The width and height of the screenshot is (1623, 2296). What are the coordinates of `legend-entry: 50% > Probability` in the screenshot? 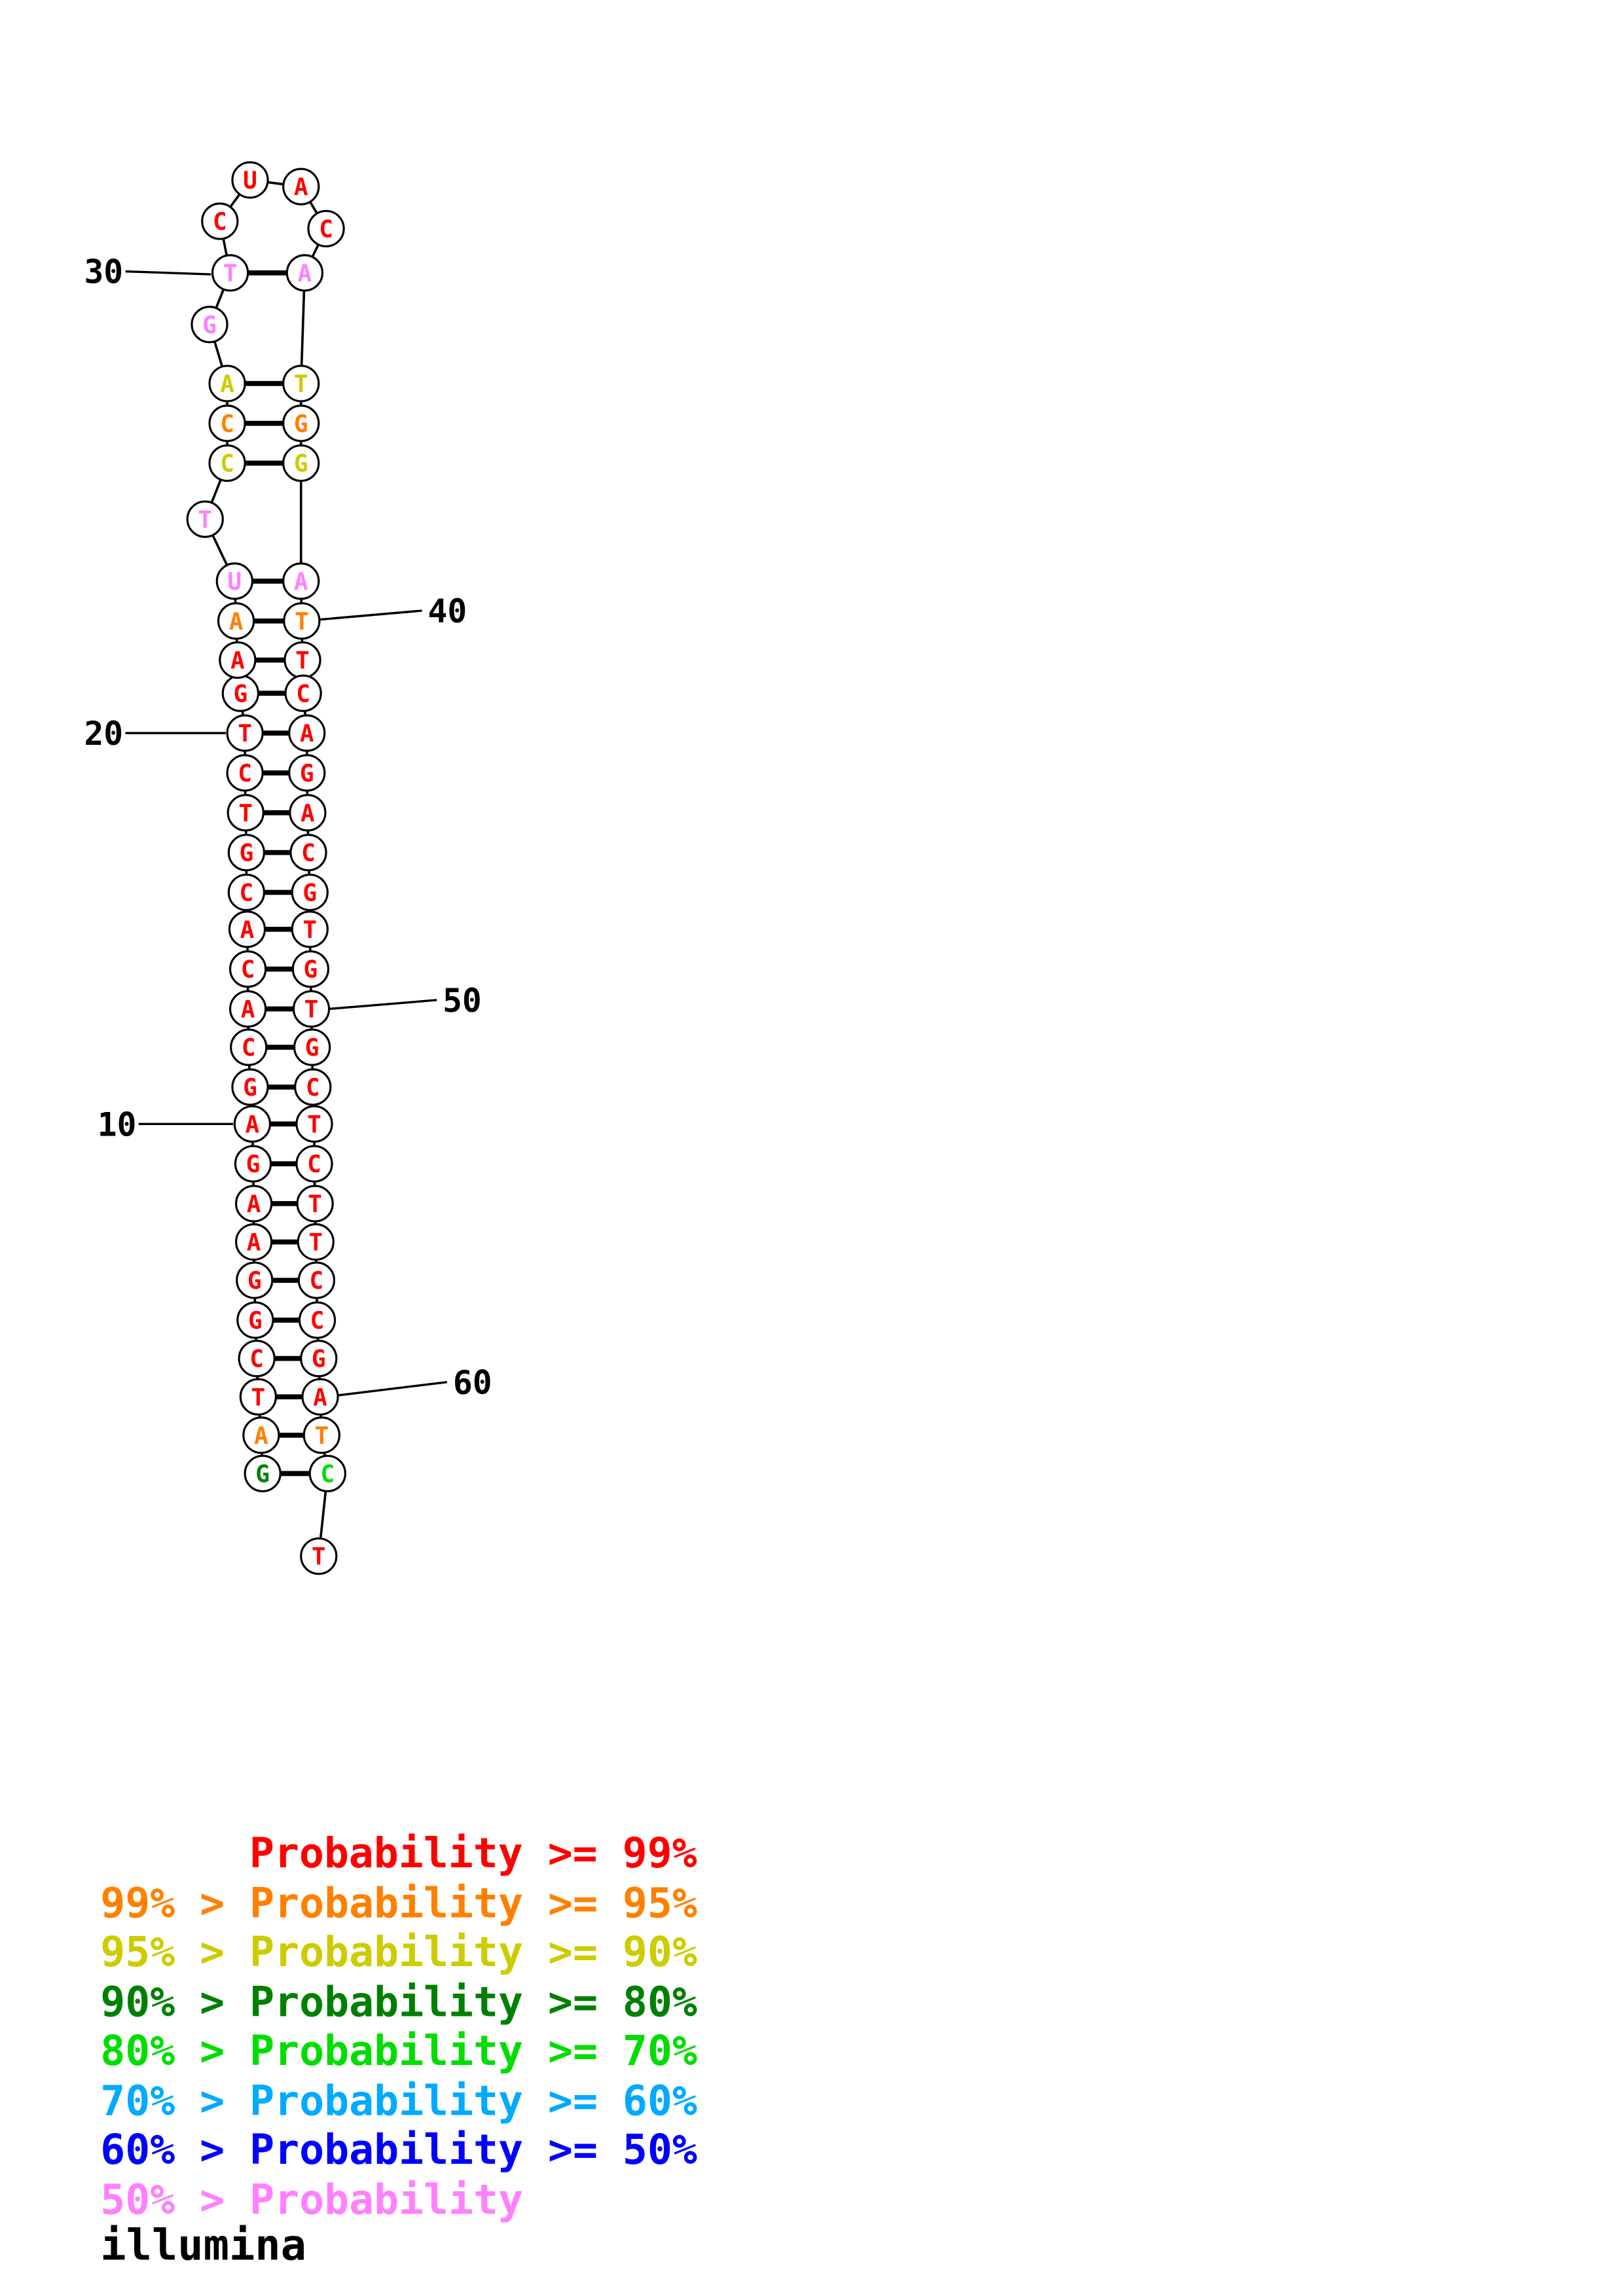 It's located at (311, 2200).